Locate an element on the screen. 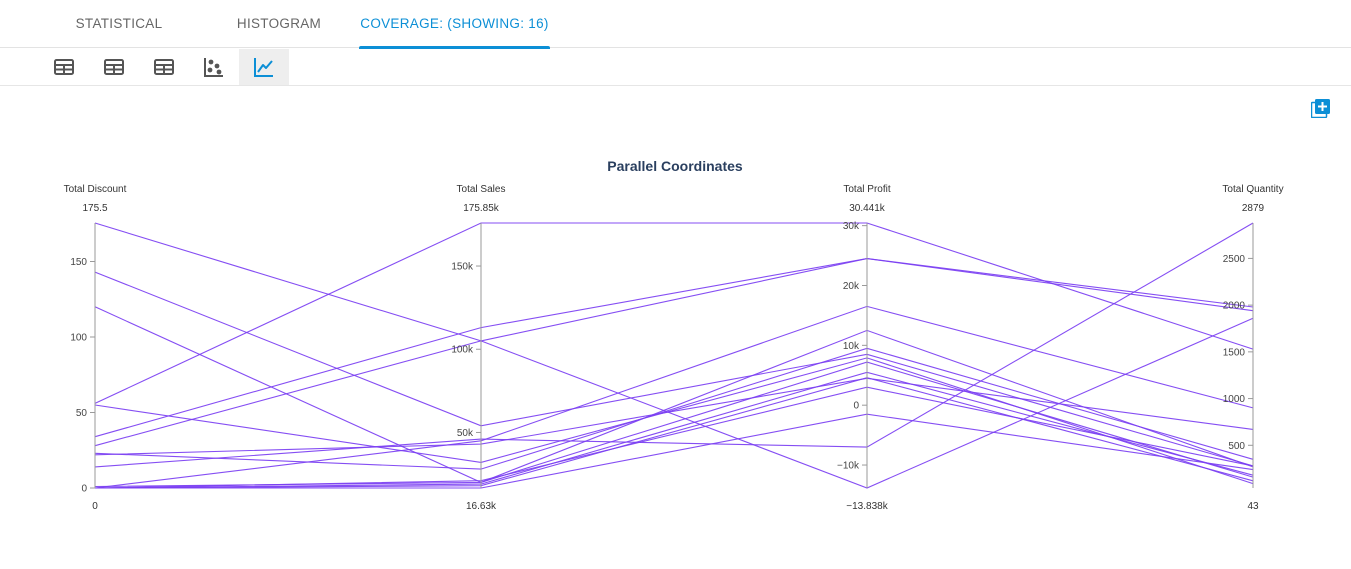 The height and width of the screenshot is (569, 1351). axis-title: Total Sales is located at coordinates (481, 189).